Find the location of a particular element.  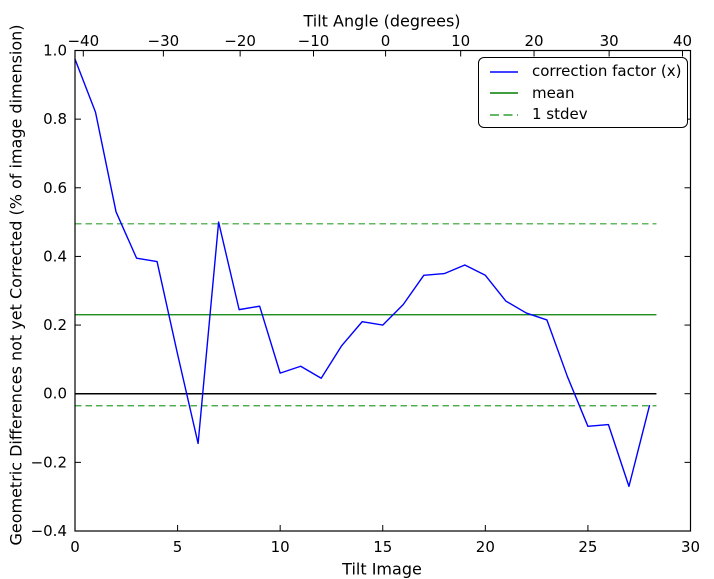

legend: correction factor (x) mean 1 stdev is located at coordinates (583, 92).